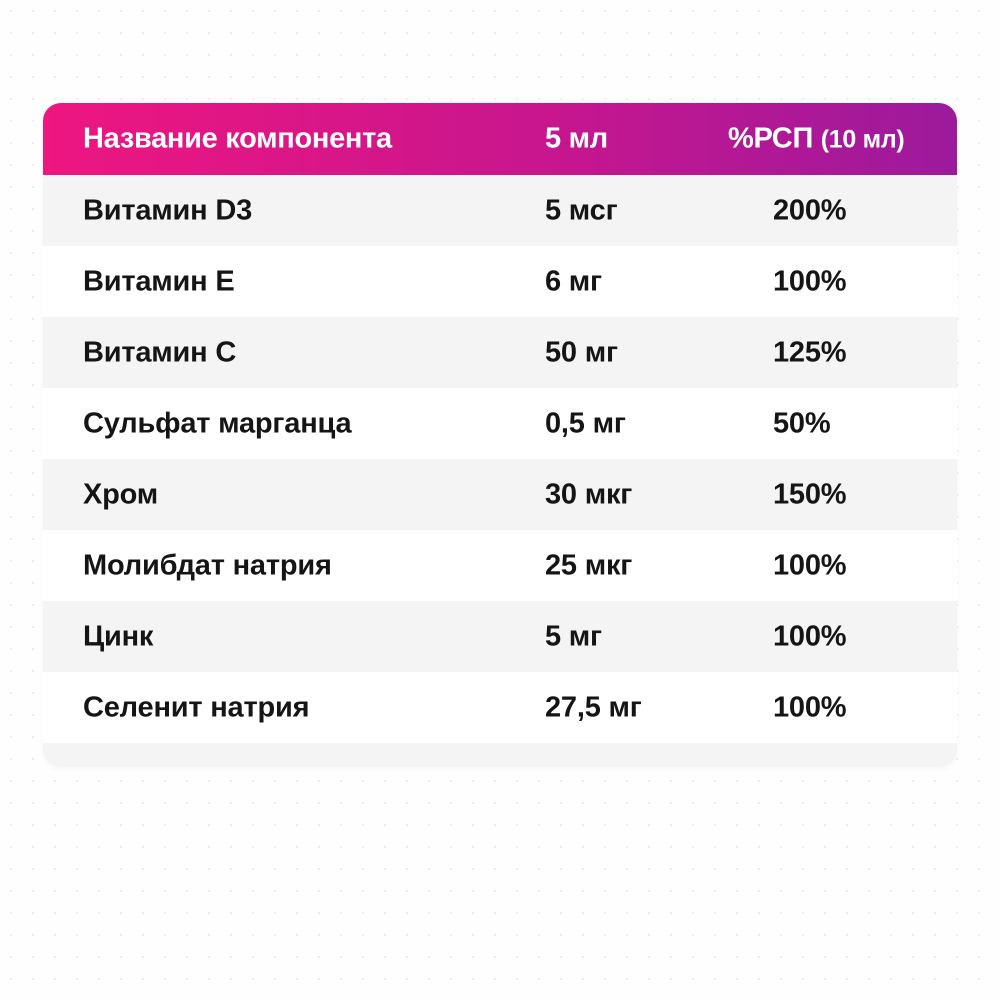 Image resolution: width=1000 pixels, height=1000 pixels. Describe the element at coordinates (196, 707) in the screenshot. I see `component-name: Селенит натрия` at that location.